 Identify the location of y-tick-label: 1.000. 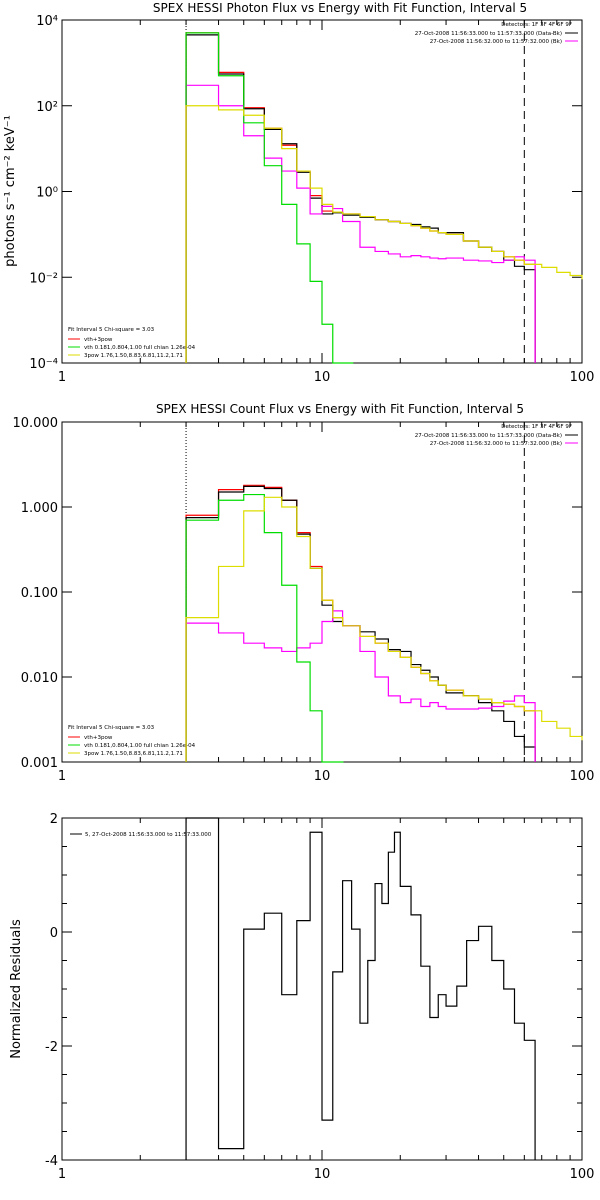
(39, 508).